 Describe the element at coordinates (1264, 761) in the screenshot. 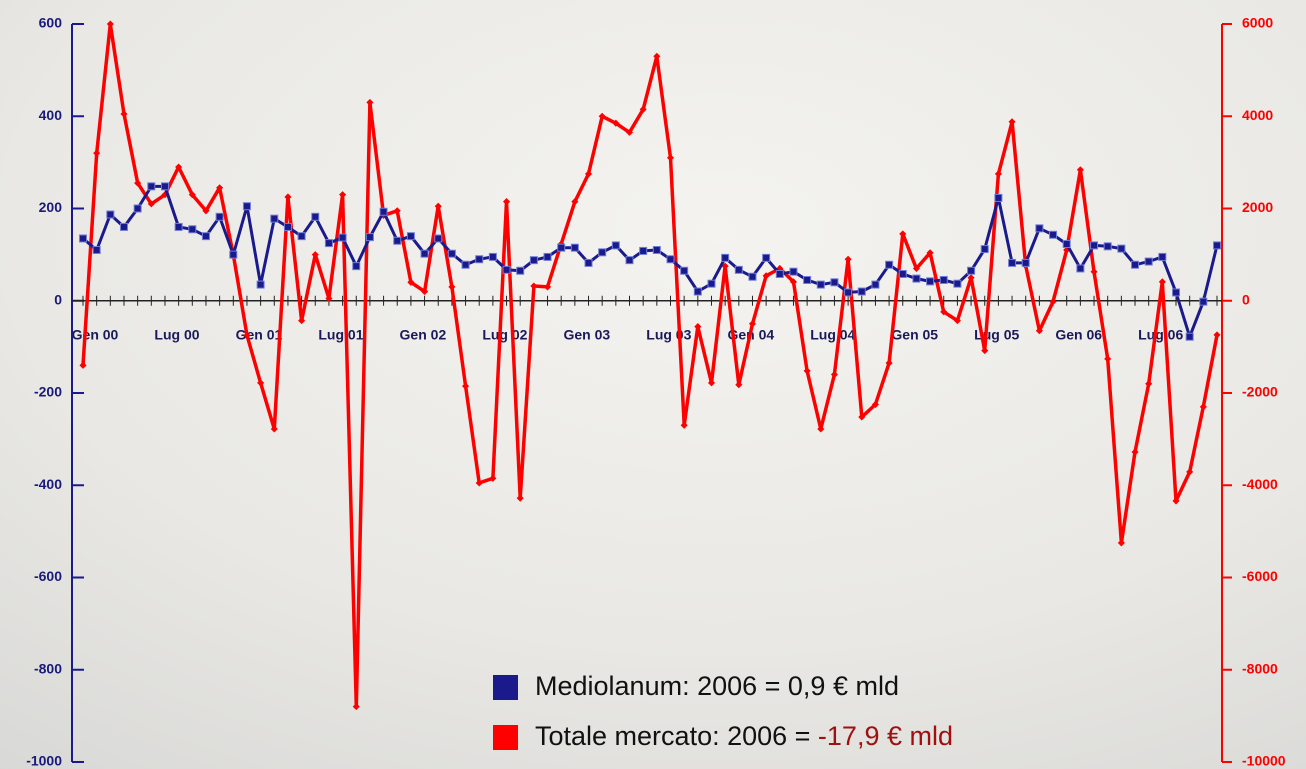

I see `y2-tick-label: -10000` at that location.